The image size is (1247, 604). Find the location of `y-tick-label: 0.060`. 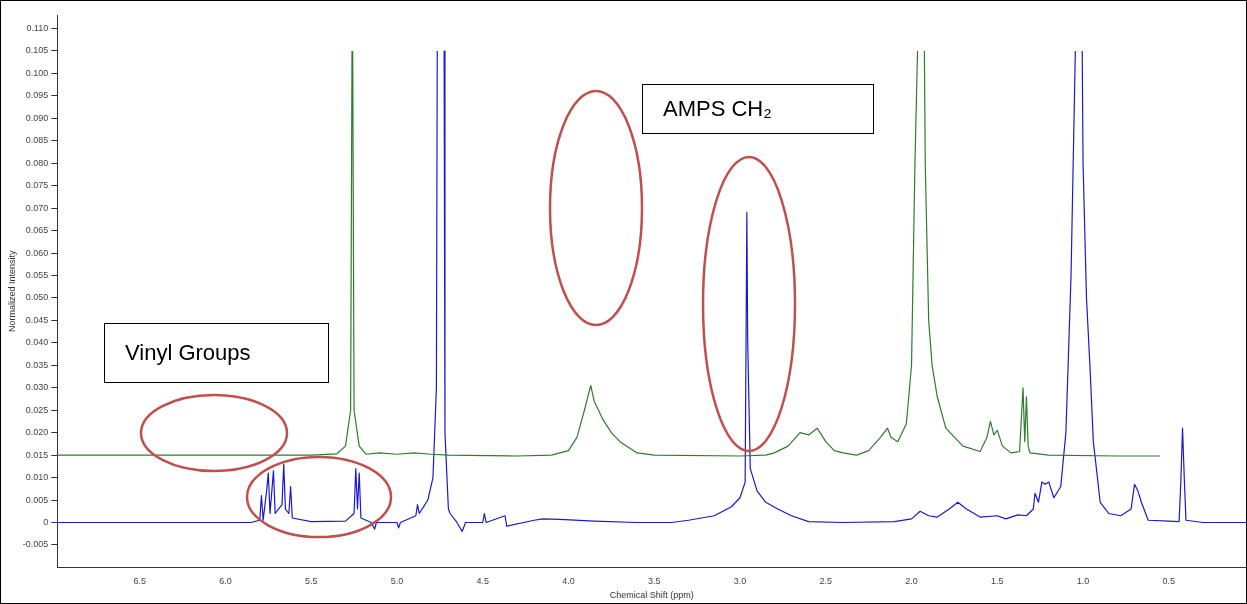

y-tick-label: 0.060 is located at coordinates (37, 252).